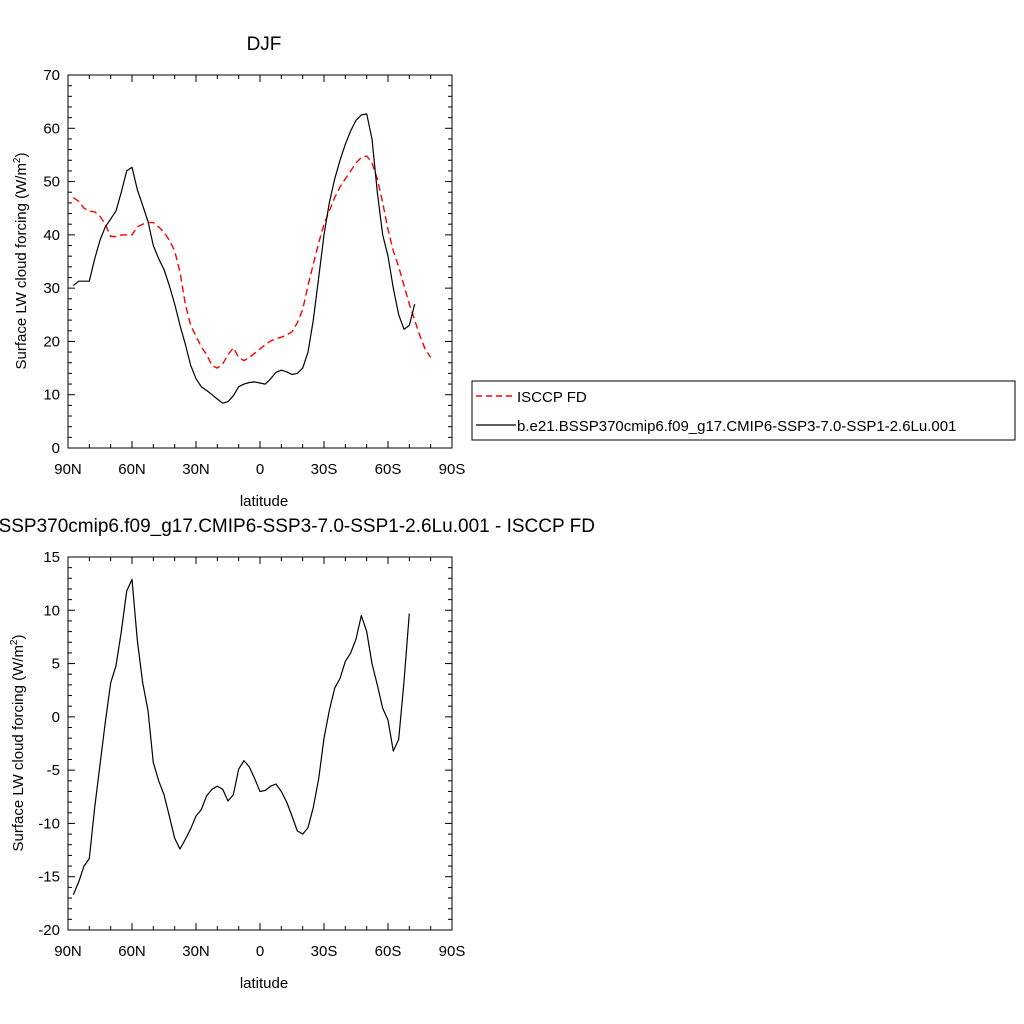 Image resolution: width=1024 pixels, height=1024 pixels. I want to click on top-x-tick-label: 90N, so click(68, 469).